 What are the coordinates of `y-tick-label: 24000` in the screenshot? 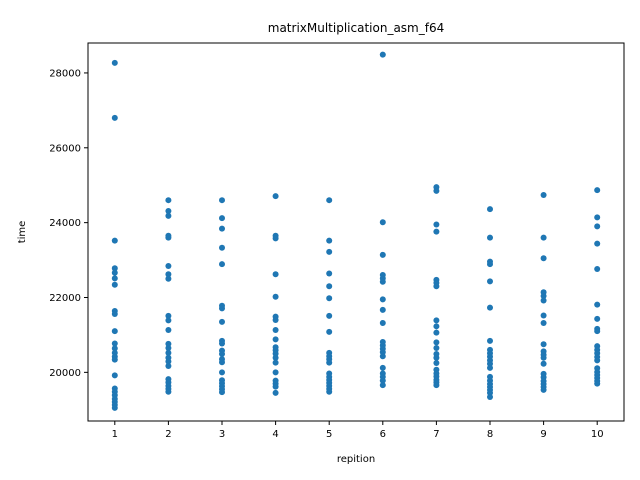 It's located at (65, 223).